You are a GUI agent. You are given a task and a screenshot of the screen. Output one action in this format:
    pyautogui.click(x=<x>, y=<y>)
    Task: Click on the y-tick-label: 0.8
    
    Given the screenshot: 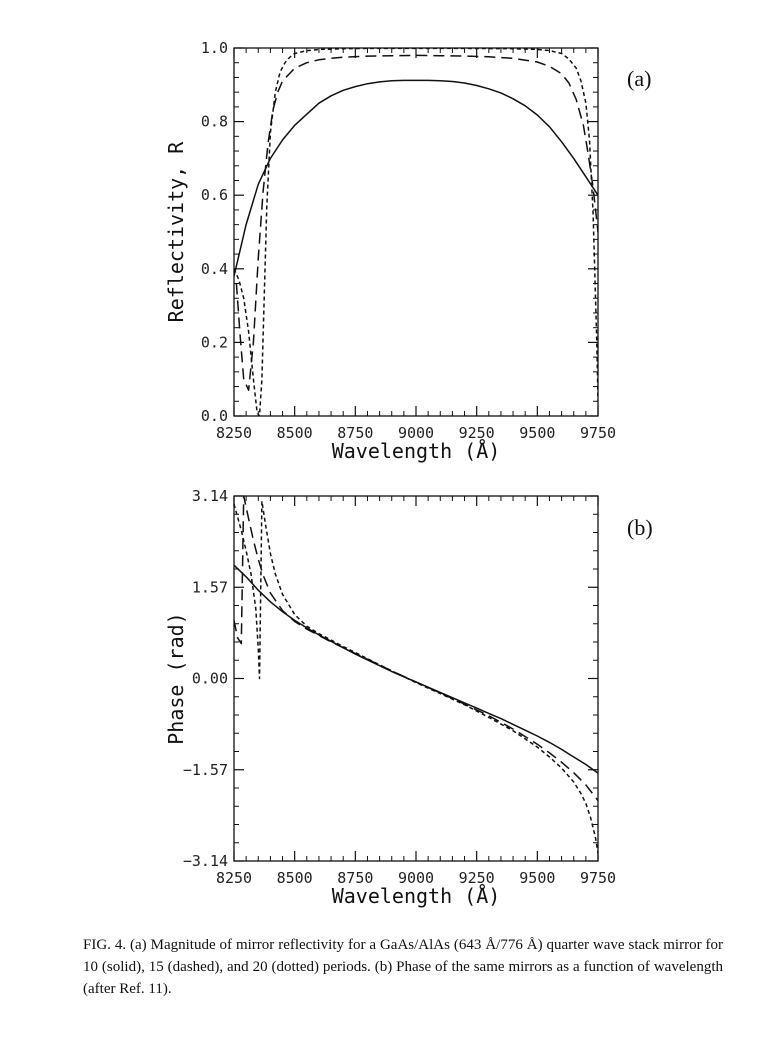 What is the action you would take?
    pyautogui.click(x=214, y=122)
    